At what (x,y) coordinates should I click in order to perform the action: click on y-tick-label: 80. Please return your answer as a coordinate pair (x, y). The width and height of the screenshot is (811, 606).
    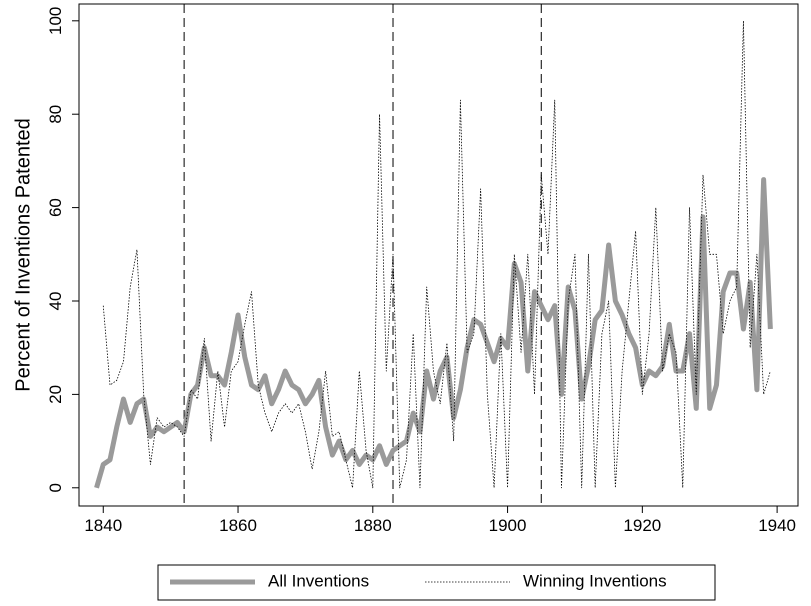
    Looking at the image, I should click on (55, 114).